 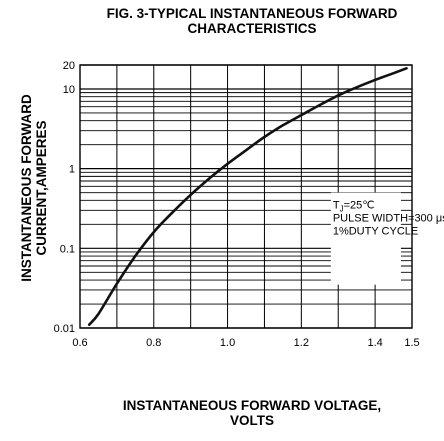 What do you see at coordinates (72, 170) in the screenshot?
I see `y-tick-label: 1` at bounding box center [72, 170].